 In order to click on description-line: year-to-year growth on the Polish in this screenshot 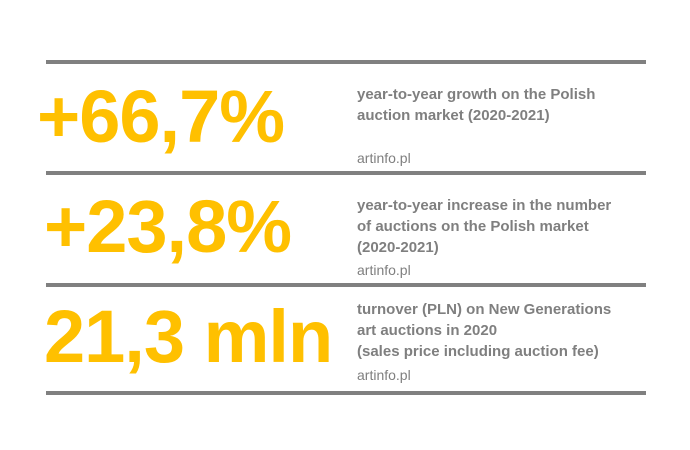, I will do `click(476, 94)`.